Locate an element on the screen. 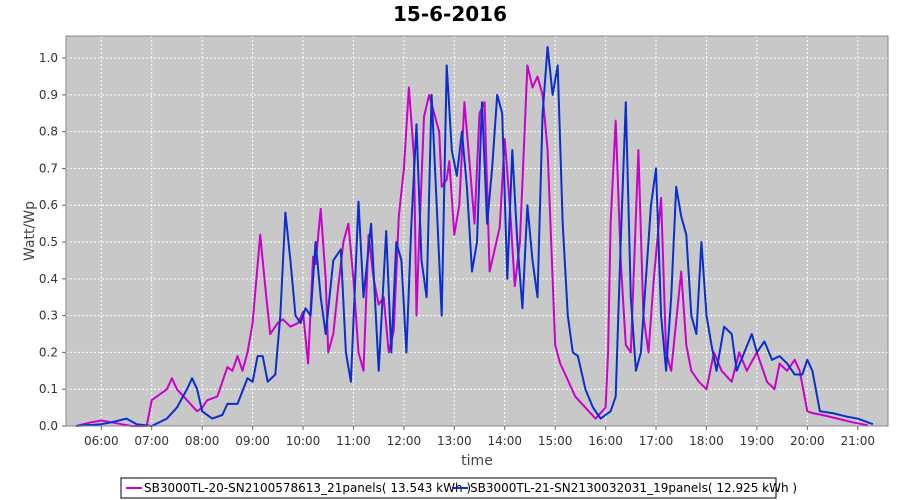  y-tick-label: 0.0 is located at coordinates (48, 426).